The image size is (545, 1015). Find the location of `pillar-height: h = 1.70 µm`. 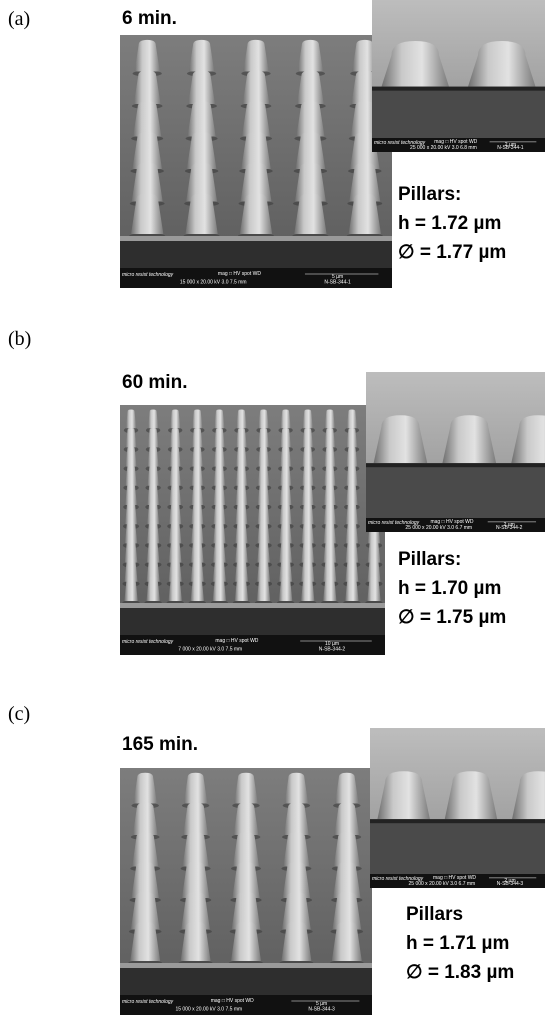

pillar-height: h = 1.70 µm is located at coordinates (449, 588).